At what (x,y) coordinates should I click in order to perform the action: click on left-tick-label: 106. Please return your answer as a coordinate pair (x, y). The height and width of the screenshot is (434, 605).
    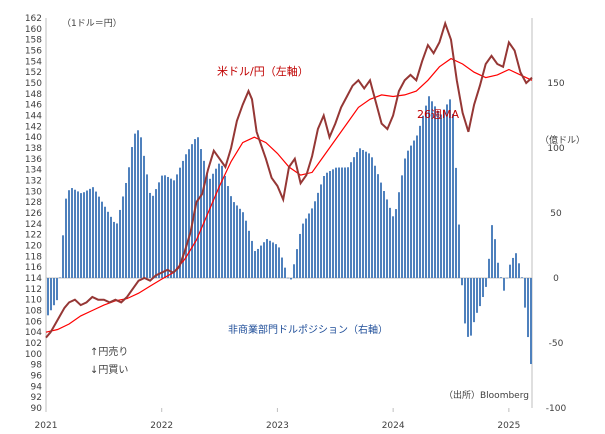
    Looking at the image, I should click on (33, 322).